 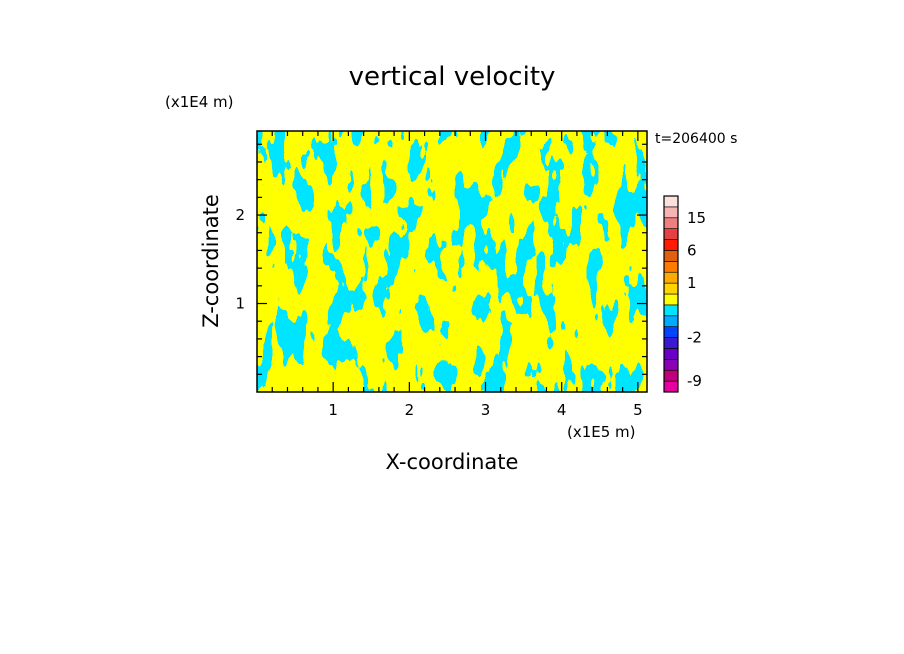 What do you see at coordinates (692, 250) in the screenshot?
I see `colorbar-tick-label: 6` at bounding box center [692, 250].